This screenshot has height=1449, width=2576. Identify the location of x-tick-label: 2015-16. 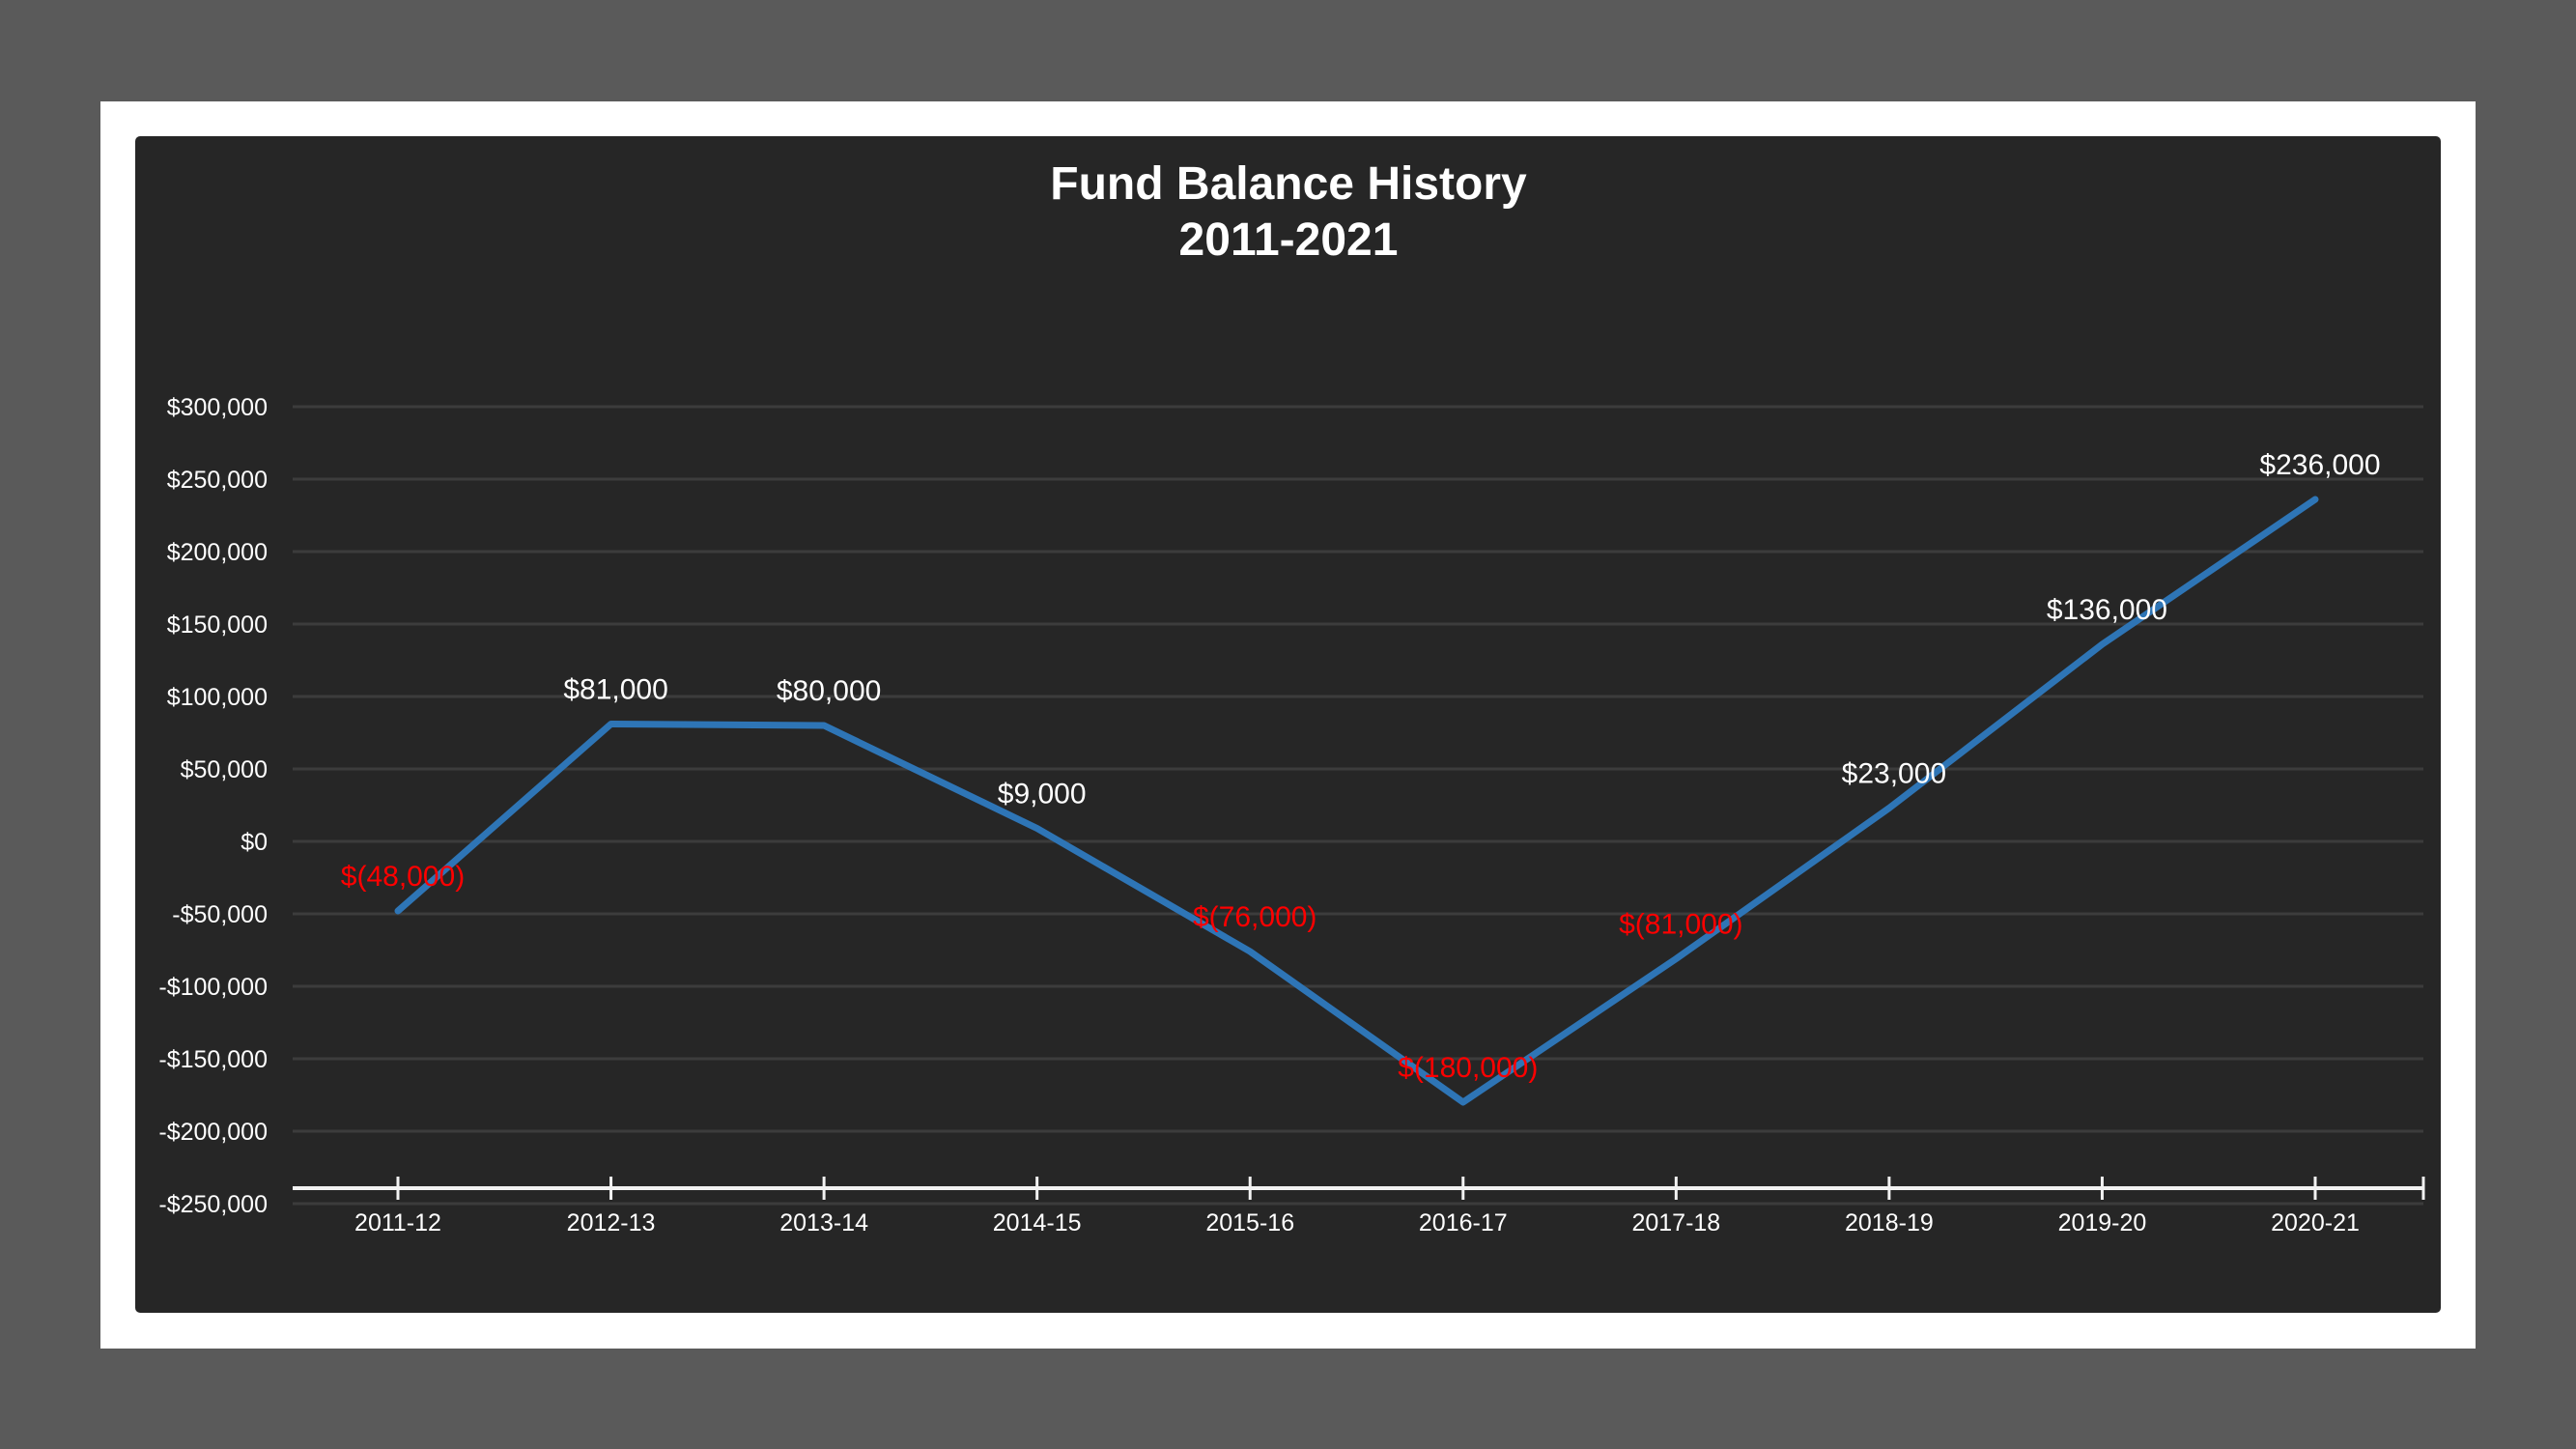
(1249, 1222).